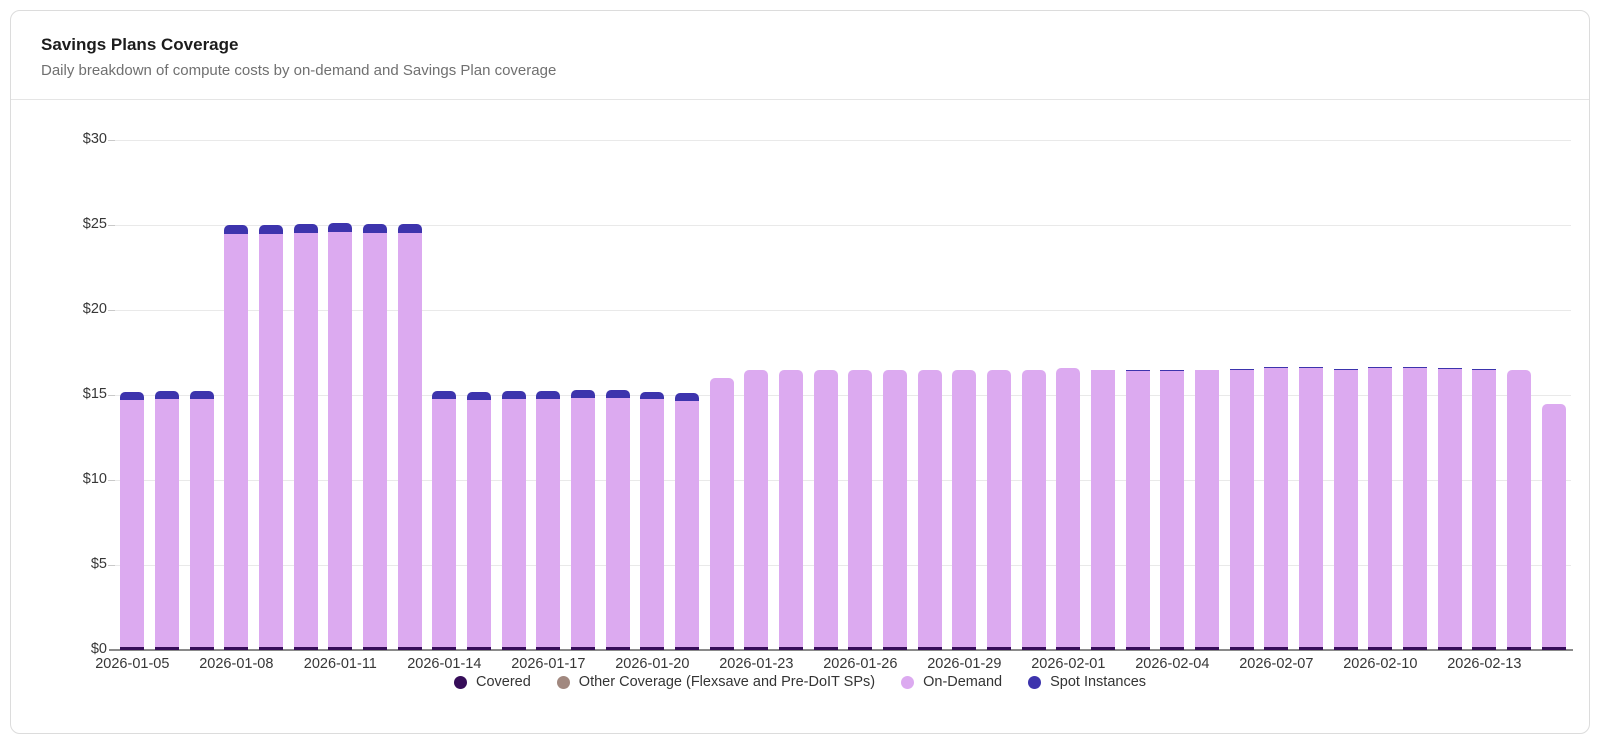  What do you see at coordinates (1098, 682) in the screenshot?
I see `legend-label: Spot Instances` at bounding box center [1098, 682].